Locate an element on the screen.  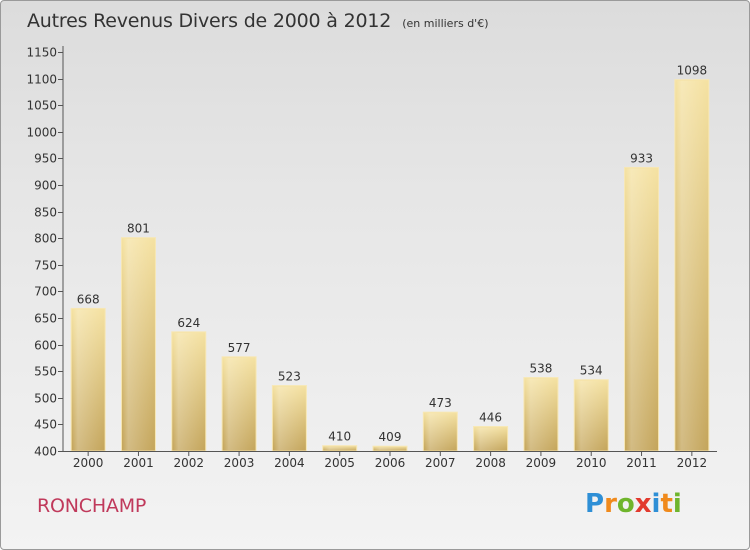
y-tick-label: 1100 is located at coordinates (41, 80).